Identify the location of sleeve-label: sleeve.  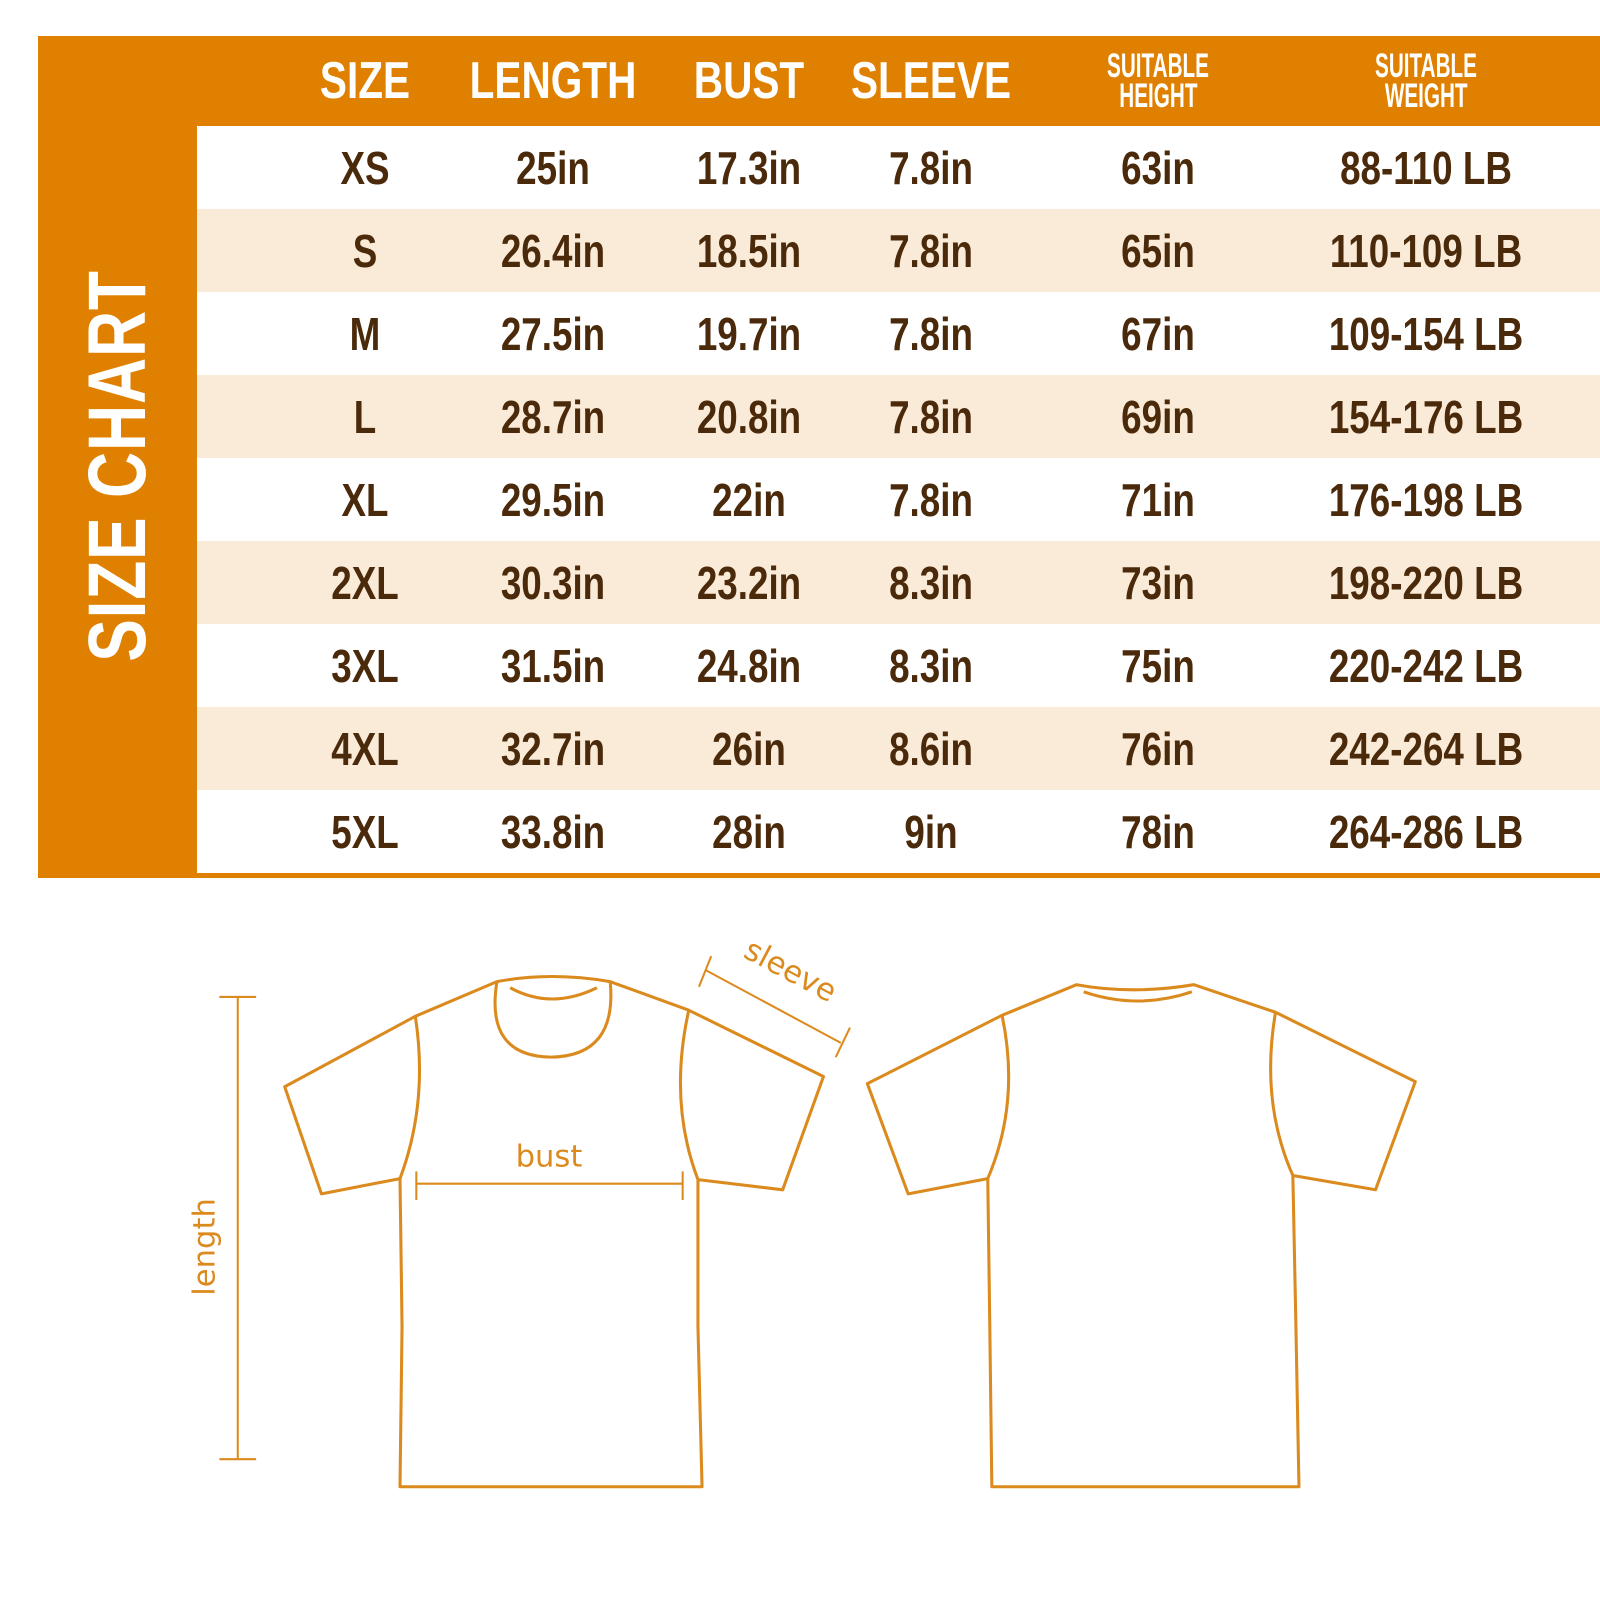
(790, 970).